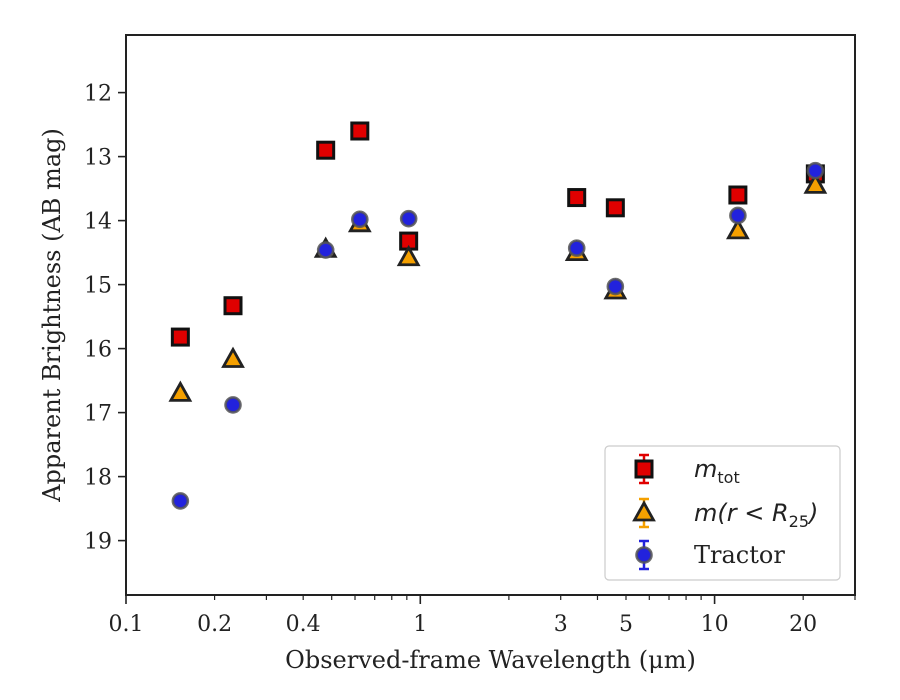  What do you see at coordinates (561, 624) in the screenshot?
I see `x-tick-label: 3` at bounding box center [561, 624].